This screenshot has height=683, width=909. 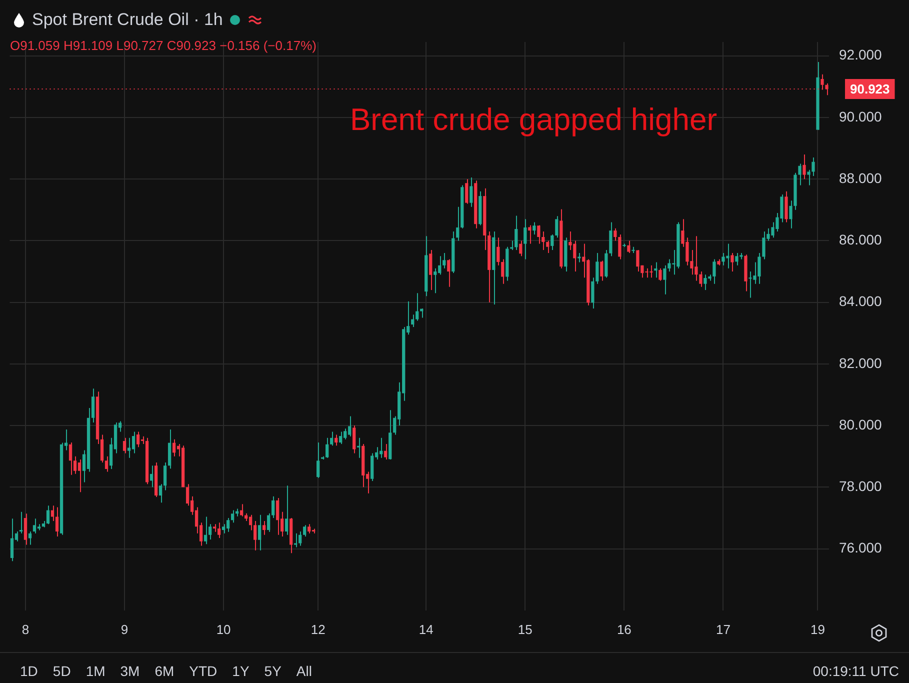 I want to click on x-tick-label: 16, so click(x=624, y=629).